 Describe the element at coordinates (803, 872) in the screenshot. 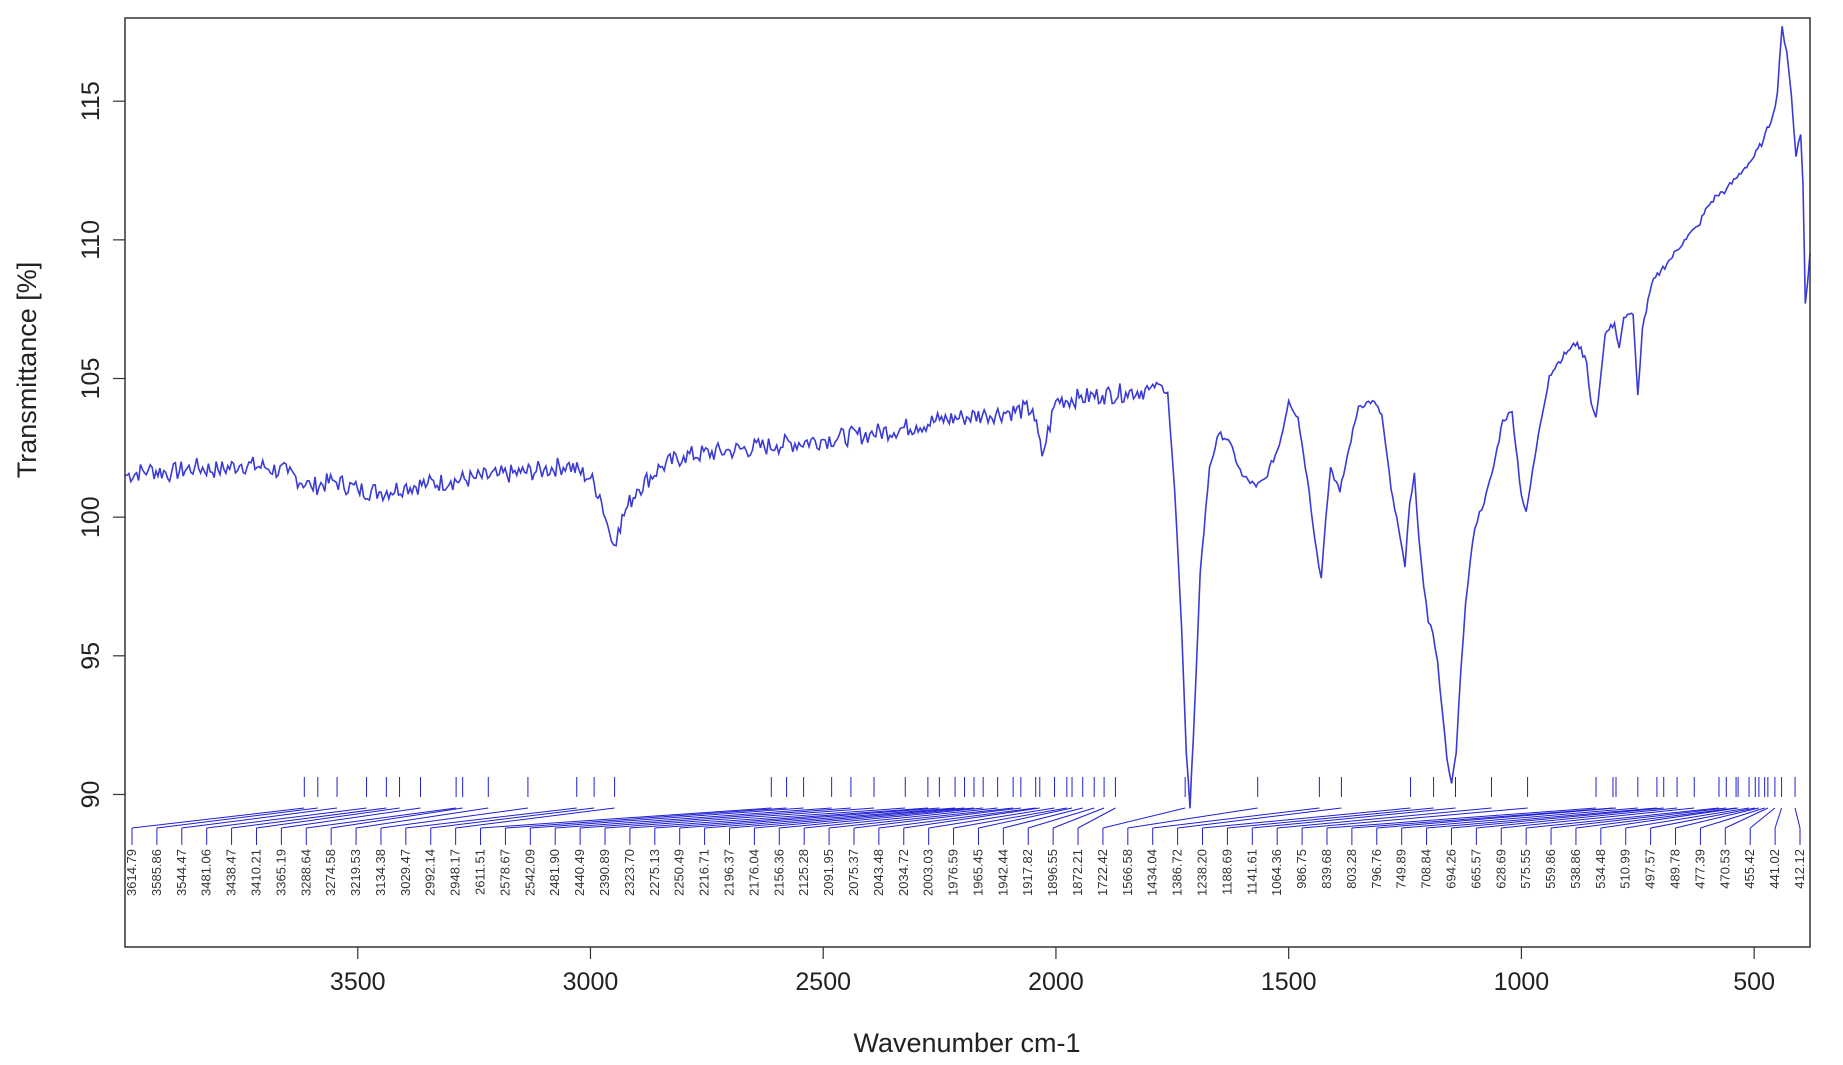

I see `peak-label: 2125.28` at that location.